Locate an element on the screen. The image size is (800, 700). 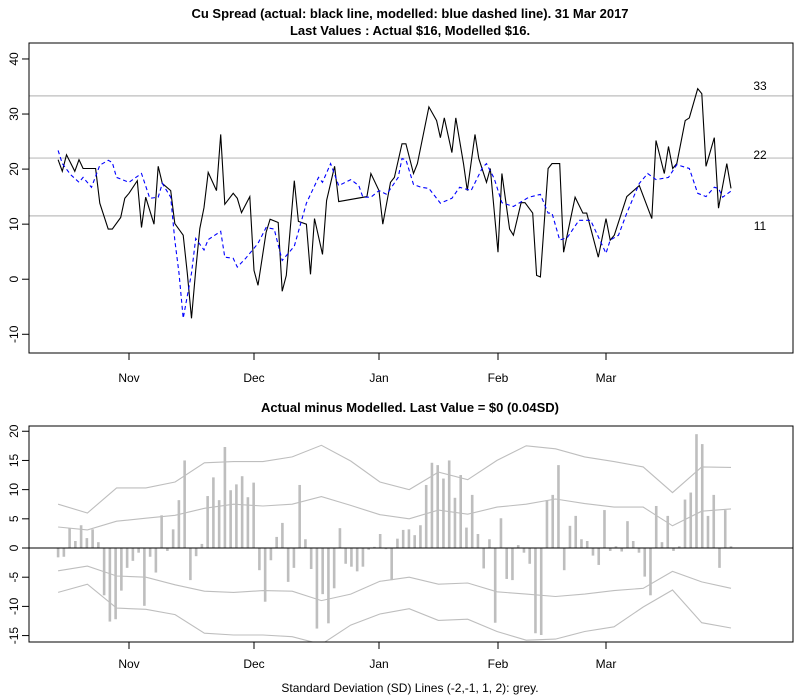
y-tick-label: 30 is located at coordinates (14, 114).